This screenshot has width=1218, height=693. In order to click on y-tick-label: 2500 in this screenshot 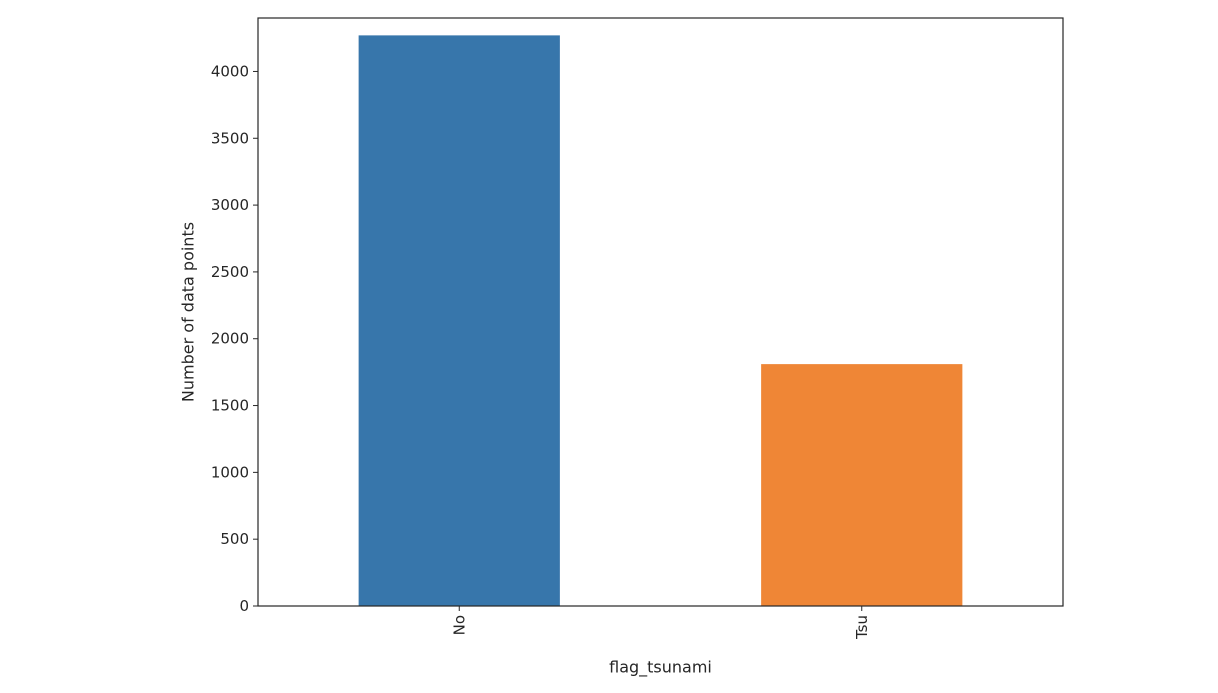, I will do `click(230, 272)`.